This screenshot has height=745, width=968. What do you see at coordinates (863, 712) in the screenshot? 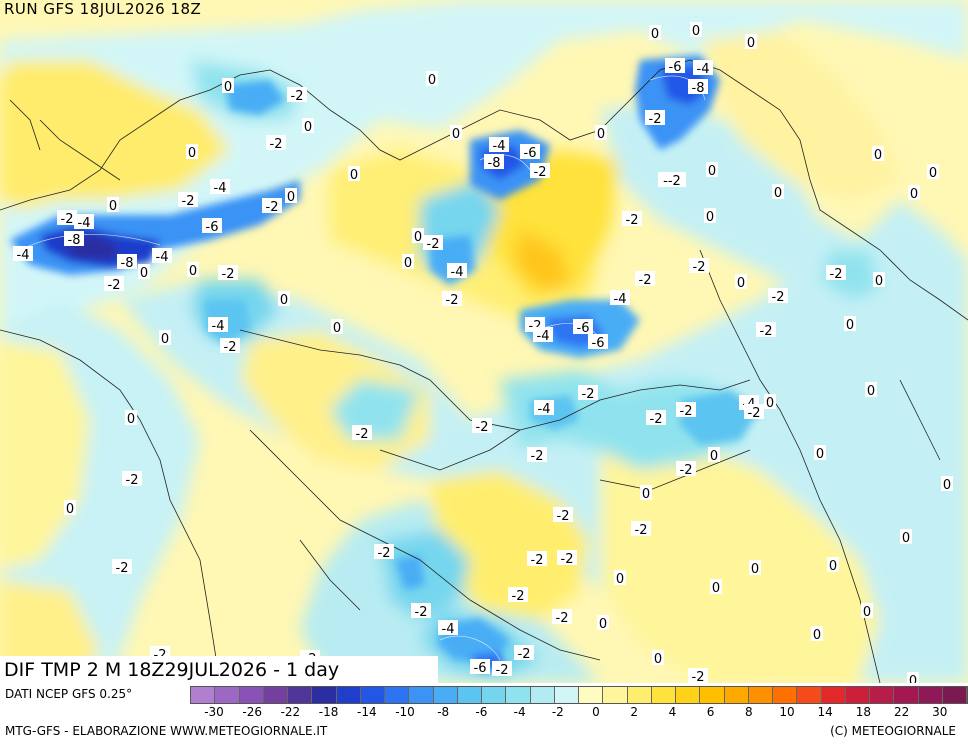
I see `scale-tick-label: 18` at bounding box center [863, 712].